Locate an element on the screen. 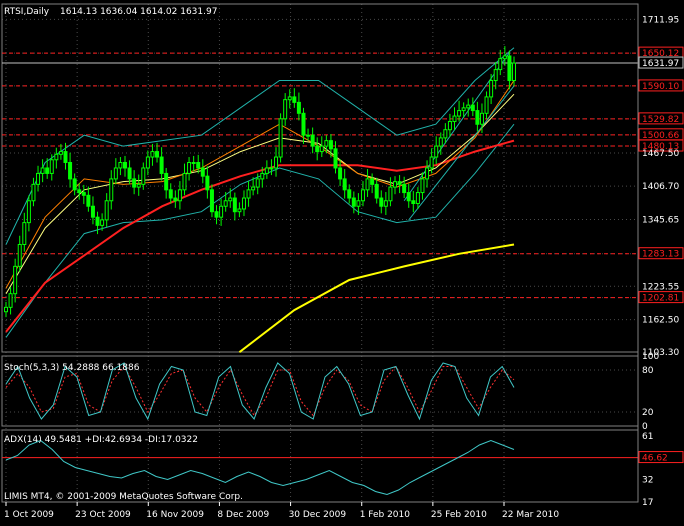  price-label-box is located at coordinates (661, 85).